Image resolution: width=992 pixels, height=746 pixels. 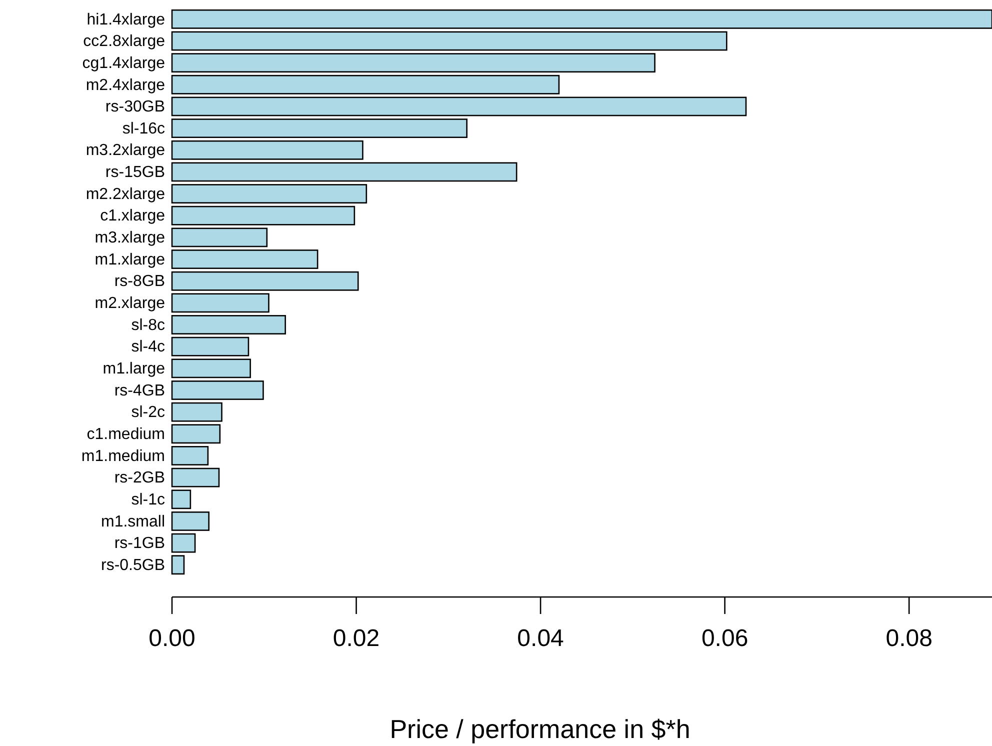 I want to click on y-tick-label: rs-1GB, so click(x=139, y=543).